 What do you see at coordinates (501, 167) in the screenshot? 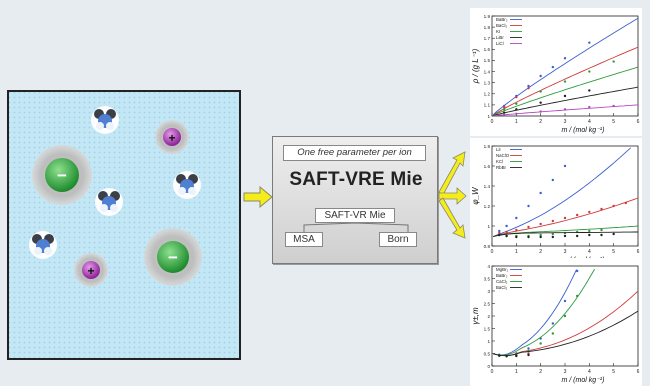
I see `legend-label: RbBr` at bounding box center [501, 167].